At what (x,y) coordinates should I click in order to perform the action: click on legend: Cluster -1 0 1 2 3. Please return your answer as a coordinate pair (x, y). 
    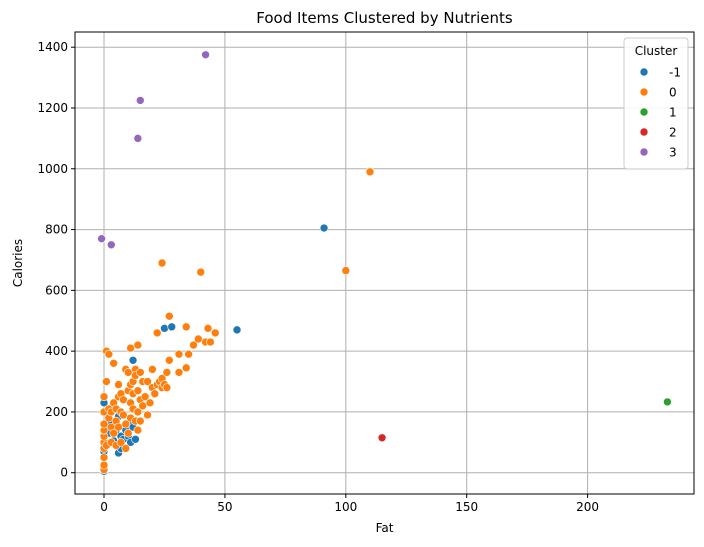
    Looking at the image, I should click on (656, 103).